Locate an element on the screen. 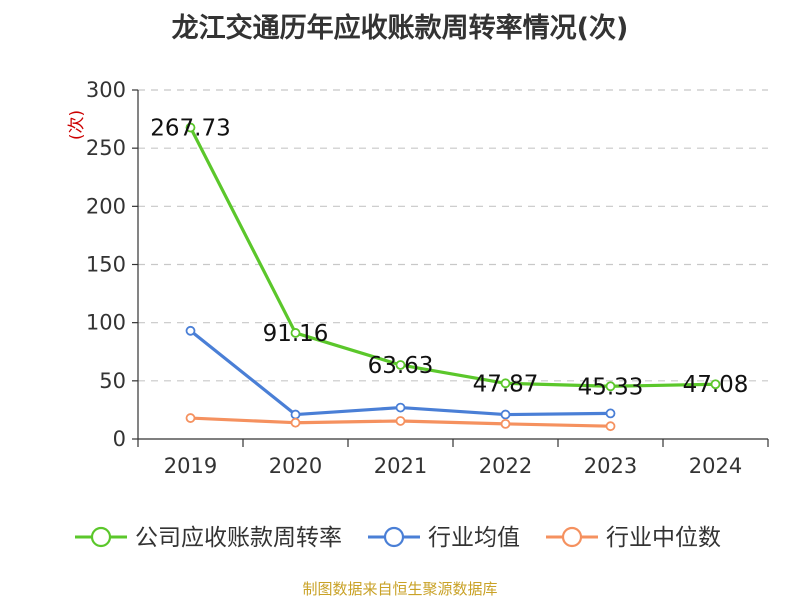 The height and width of the screenshot is (600, 800). y-tick-label: 0 is located at coordinates (119, 439).